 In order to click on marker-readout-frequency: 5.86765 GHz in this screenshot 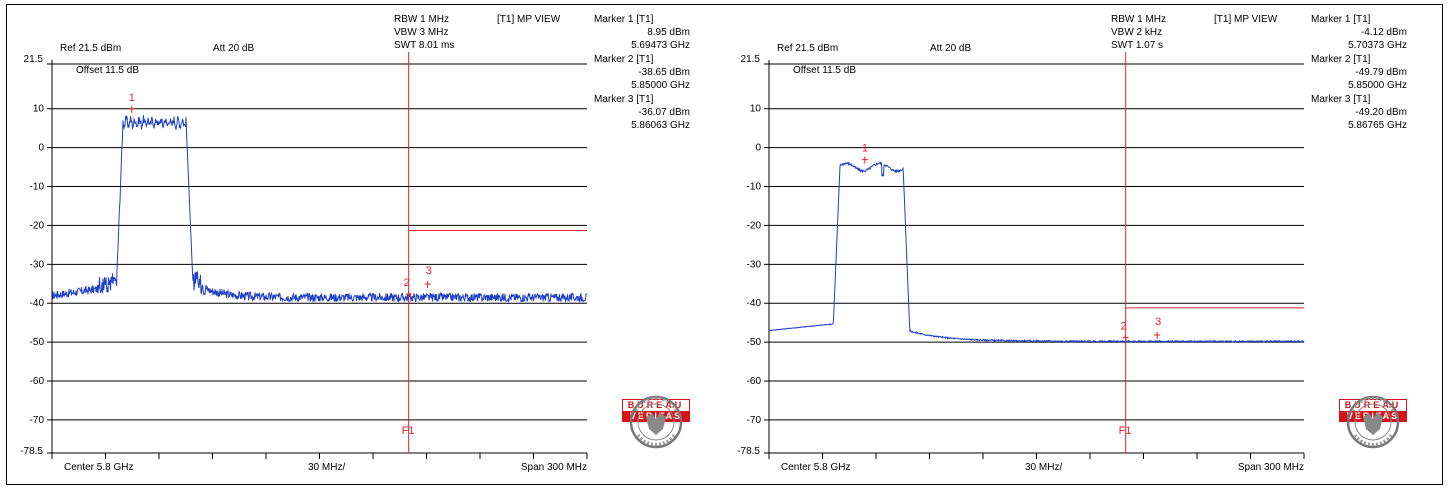, I will do `click(1377, 125)`.